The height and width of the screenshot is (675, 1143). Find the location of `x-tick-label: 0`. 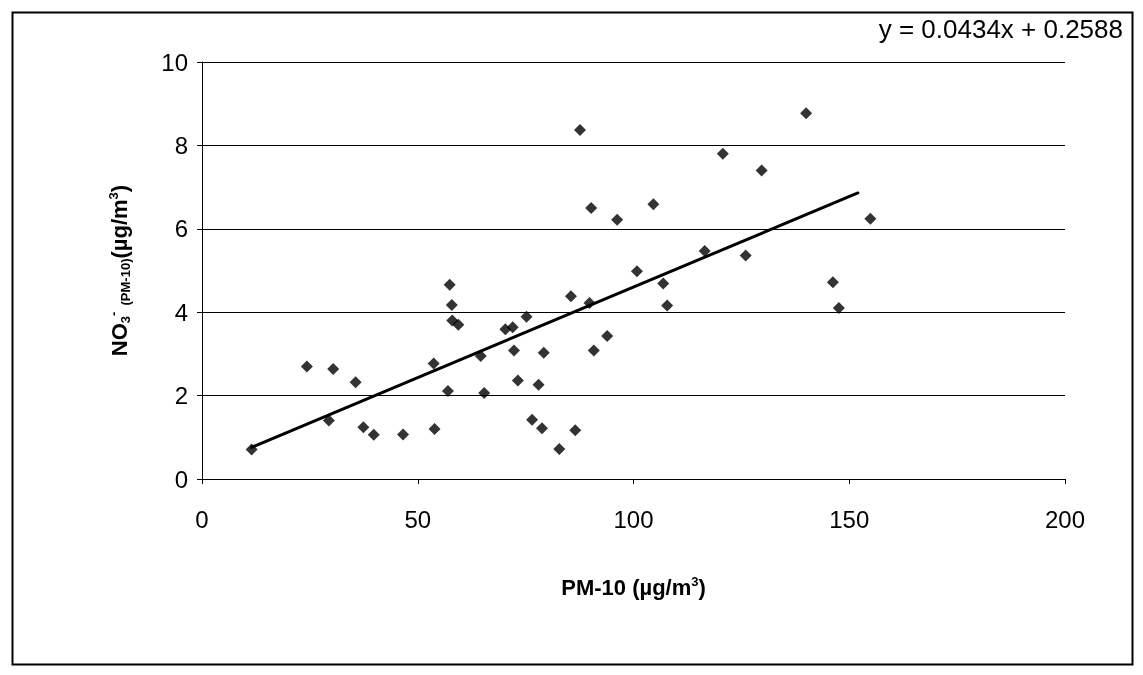

x-tick-label: 0 is located at coordinates (202, 519).